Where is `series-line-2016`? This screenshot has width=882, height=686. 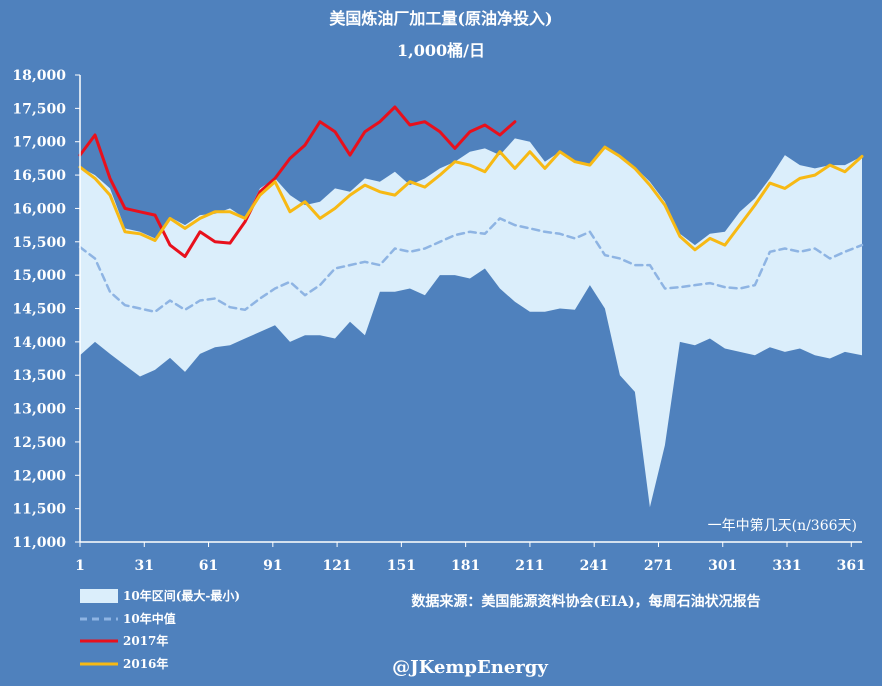
series-line-2016 is located at coordinates (471, 198).